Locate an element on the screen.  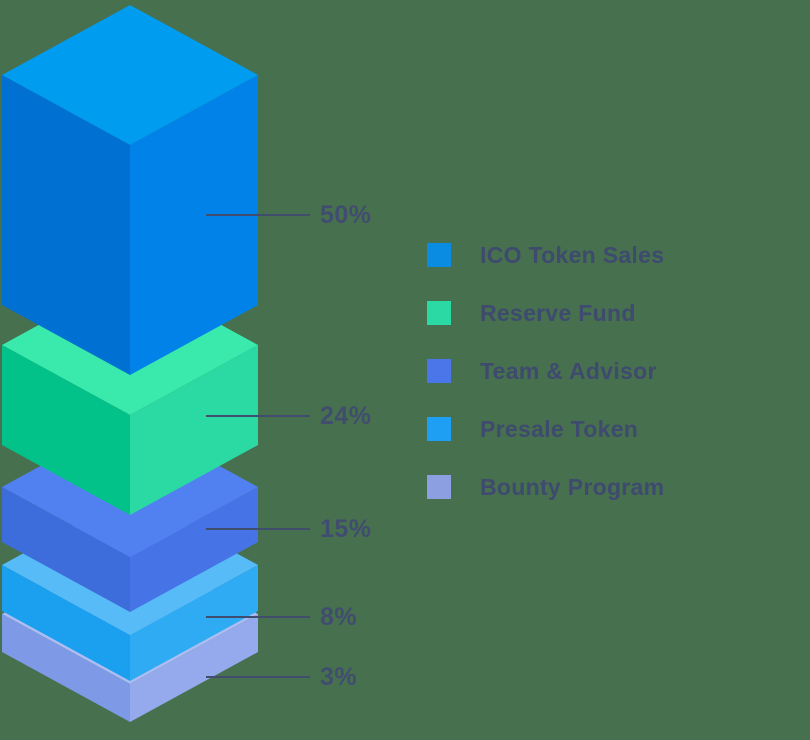
legend-label: Bounty Program is located at coordinates (572, 486).